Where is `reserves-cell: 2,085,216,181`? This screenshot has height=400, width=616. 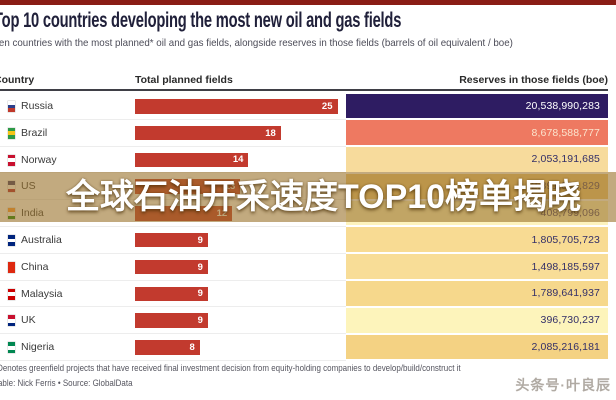 reserves-cell: 2,085,216,181 is located at coordinates (477, 347).